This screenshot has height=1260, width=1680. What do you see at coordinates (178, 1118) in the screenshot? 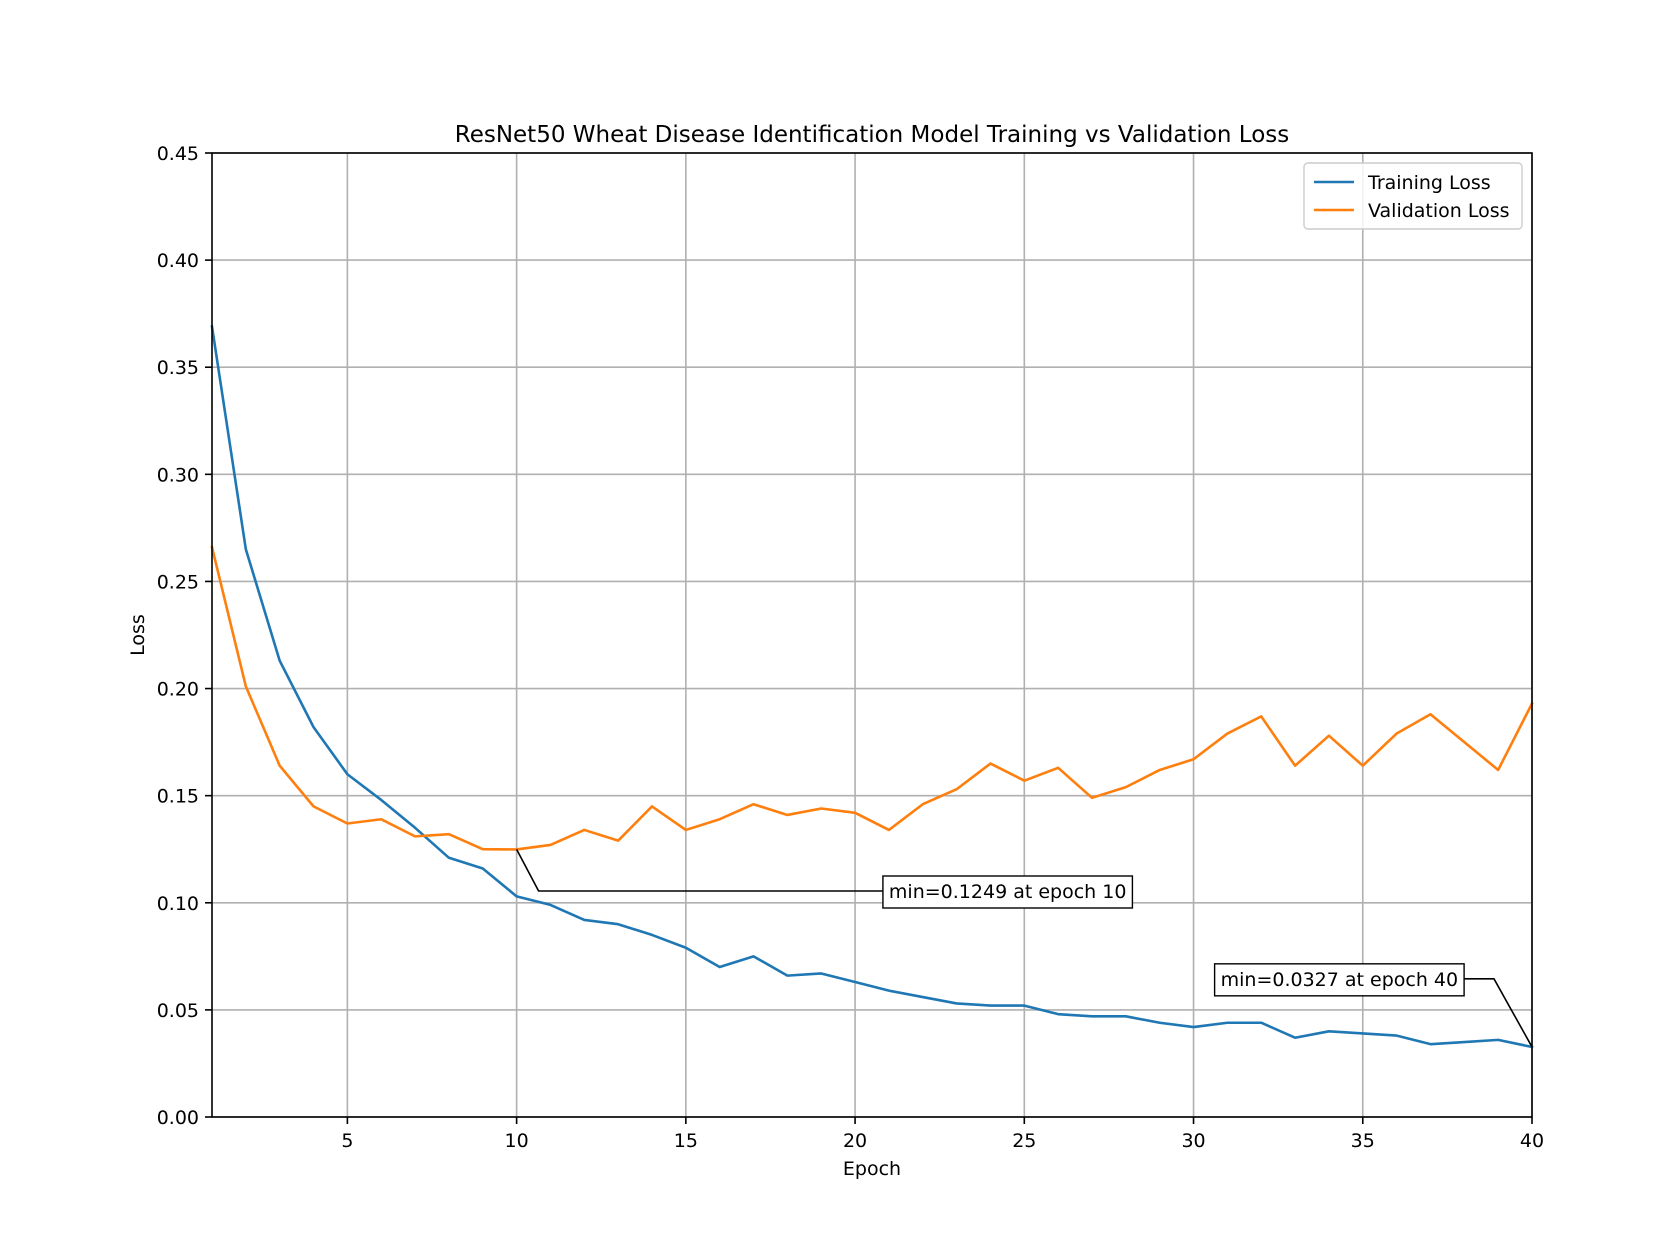
I see `y-tick-label: 0.00` at bounding box center [178, 1118].